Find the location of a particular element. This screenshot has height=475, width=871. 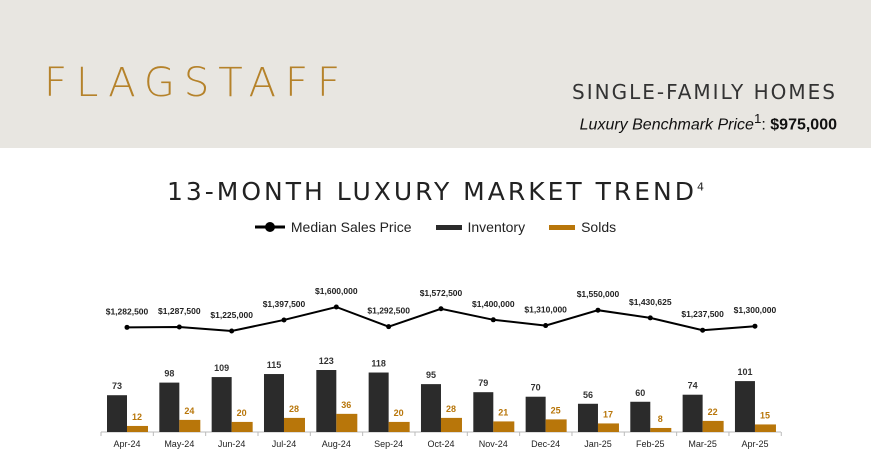

x-tick-label: Feb-25 is located at coordinates (650, 444).